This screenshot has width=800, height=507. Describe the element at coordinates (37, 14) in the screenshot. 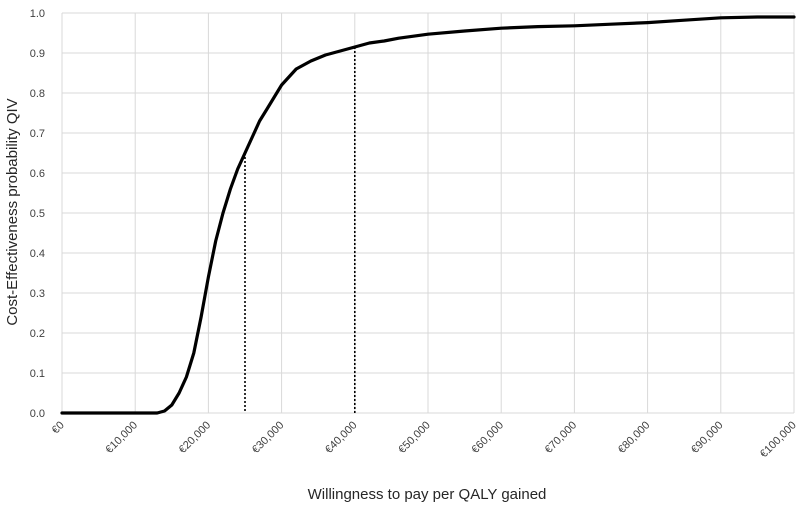

I see `y-tick-label: 1.0` at that location.